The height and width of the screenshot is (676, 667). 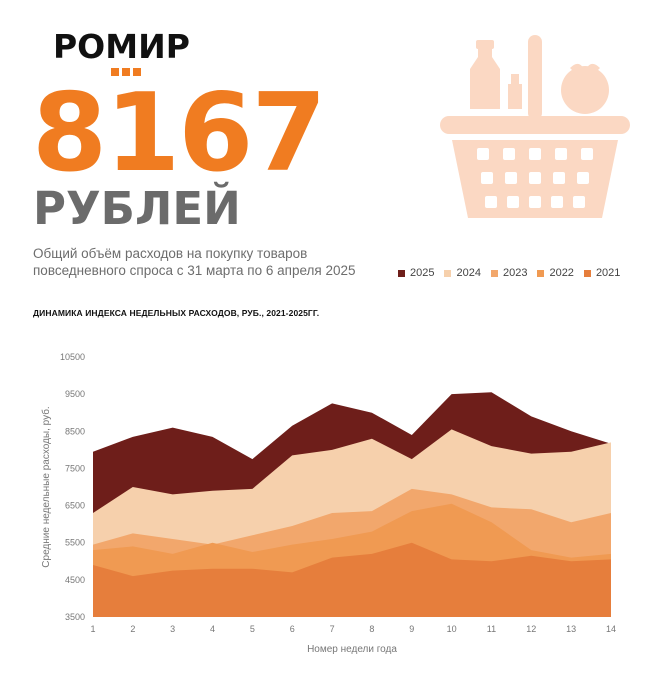 What do you see at coordinates (75, 506) in the screenshot?
I see `y-tick-label: 6500` at bounding box center [75, 506].